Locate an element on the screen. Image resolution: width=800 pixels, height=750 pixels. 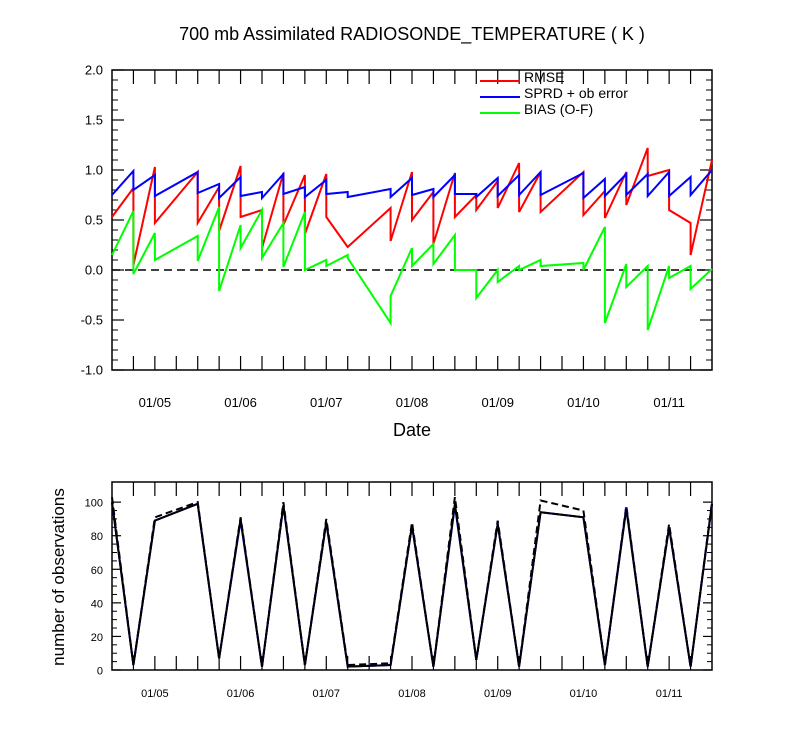
y-axis-label: number of observations is located at coordinates (58, 577).